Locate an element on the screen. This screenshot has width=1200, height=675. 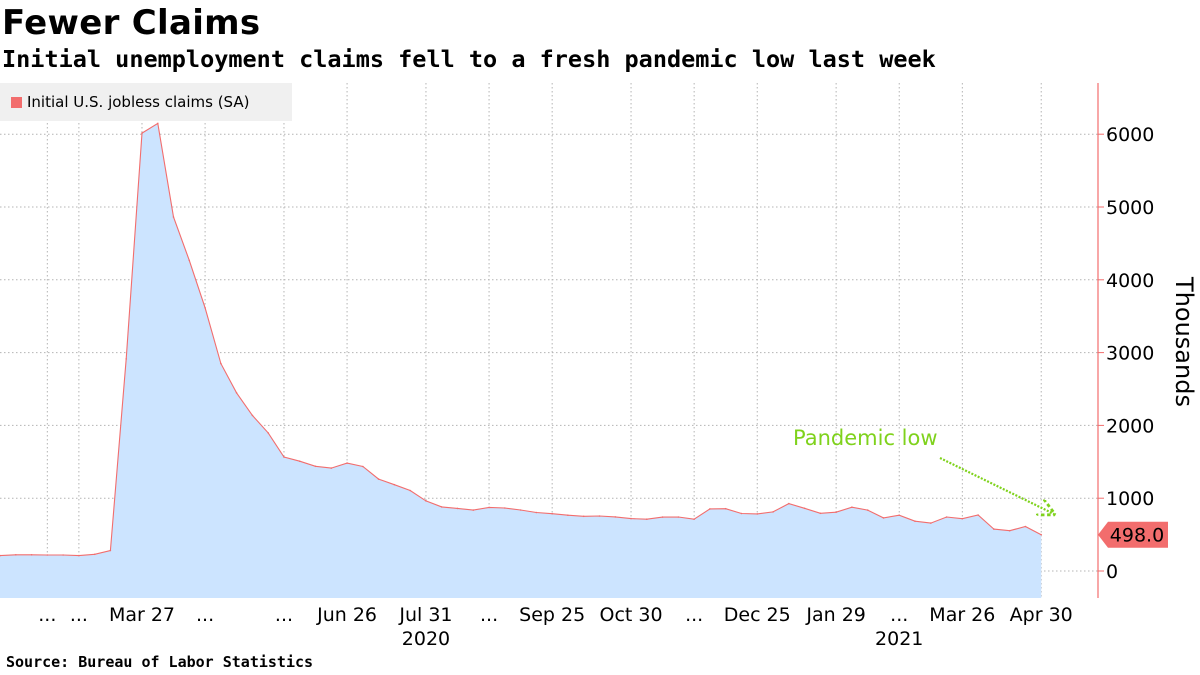
y-tick-label: 6000 is located at coordinates (1130, 135).